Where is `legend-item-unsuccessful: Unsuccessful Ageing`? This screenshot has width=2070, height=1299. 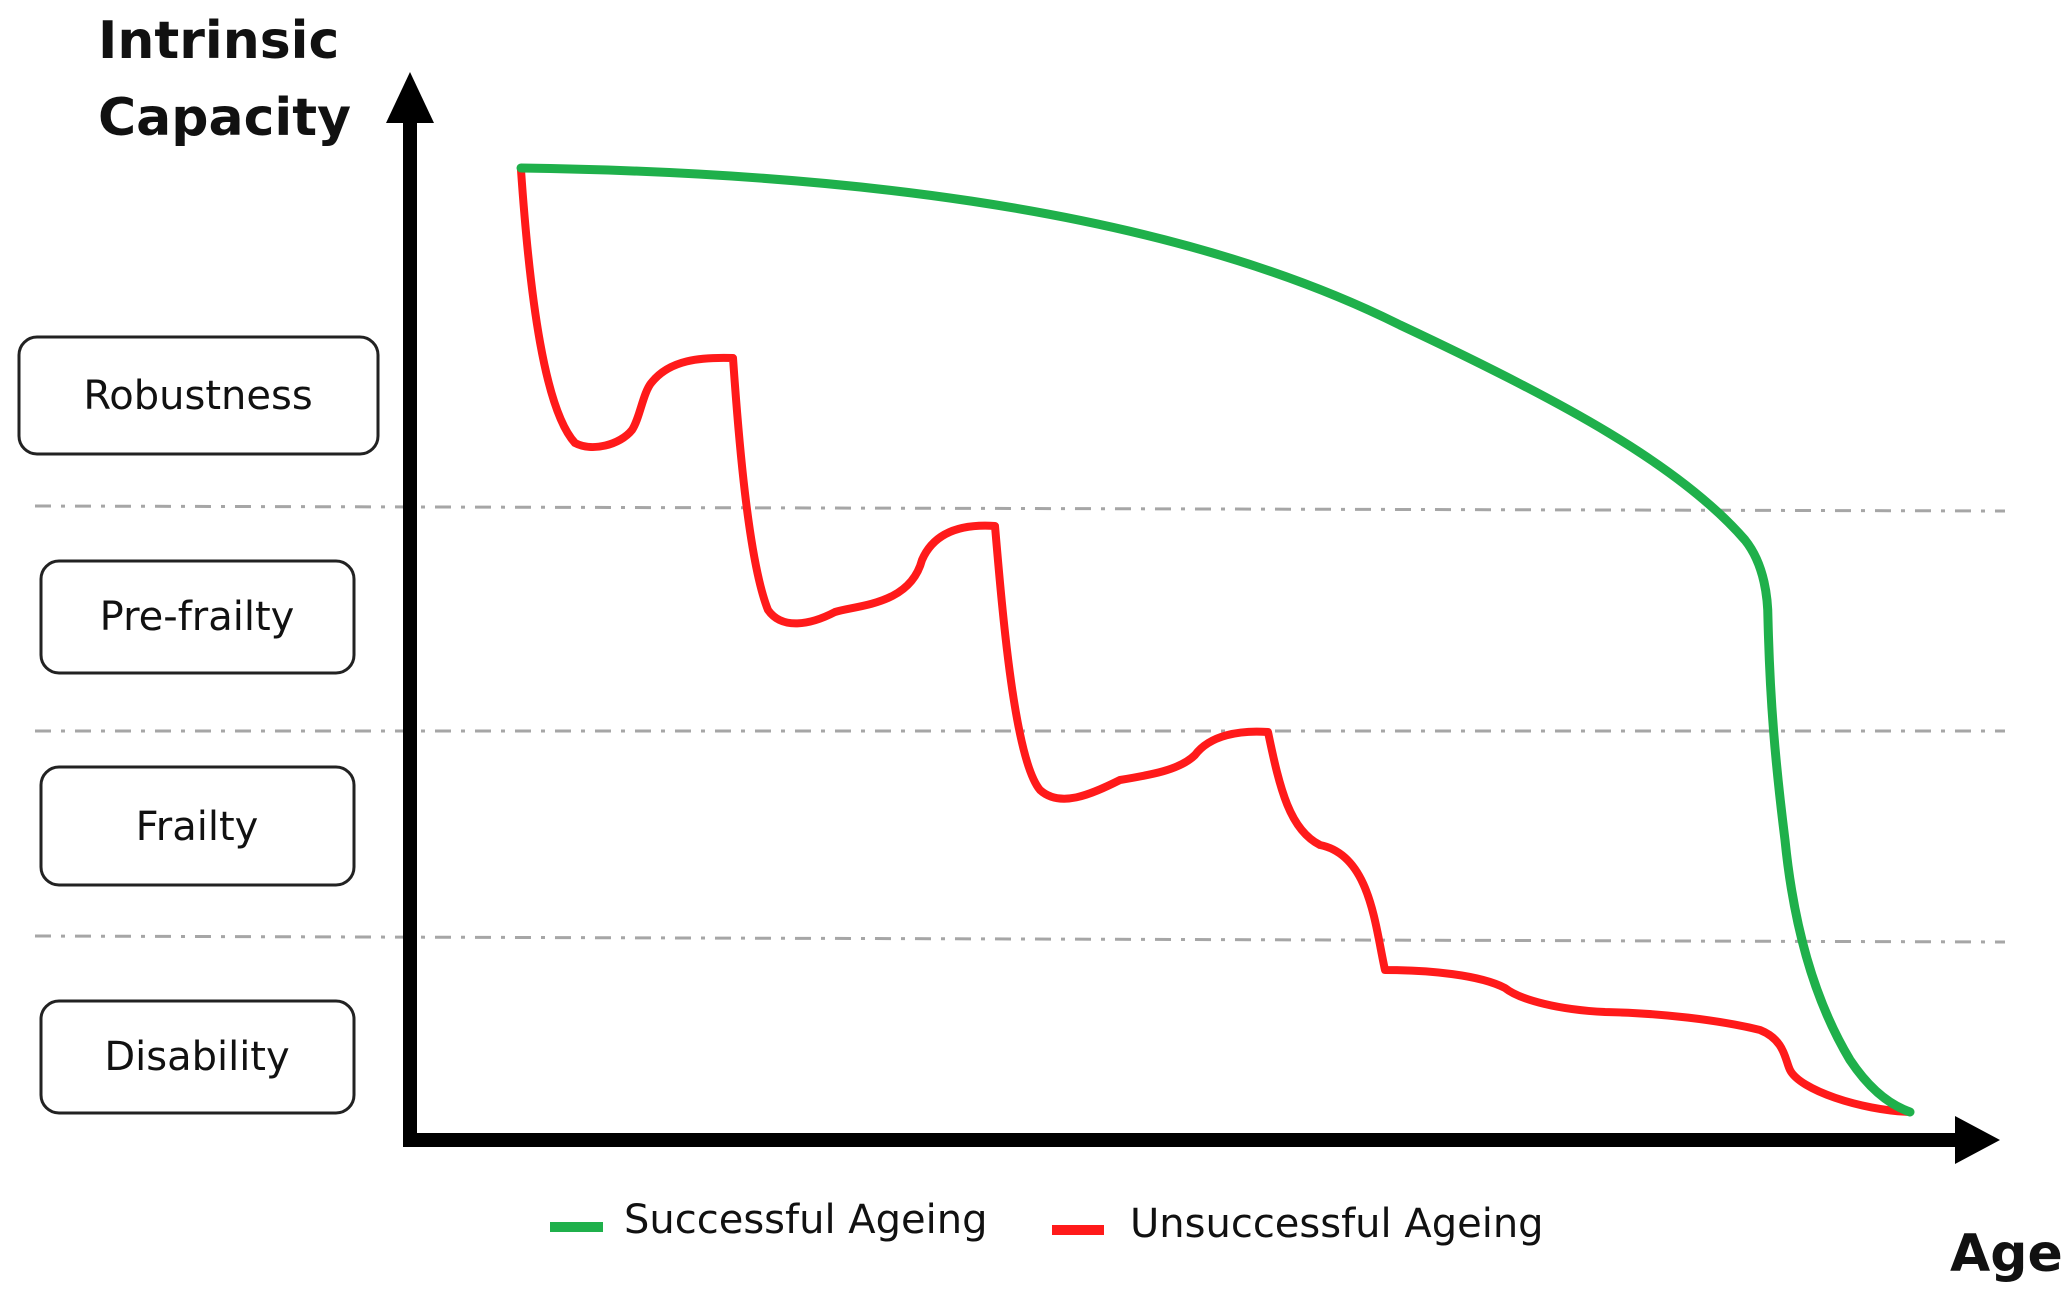
legend-item-unsuccessful: Unsuccessful Ageing is located at coordinates (1298, 1224).